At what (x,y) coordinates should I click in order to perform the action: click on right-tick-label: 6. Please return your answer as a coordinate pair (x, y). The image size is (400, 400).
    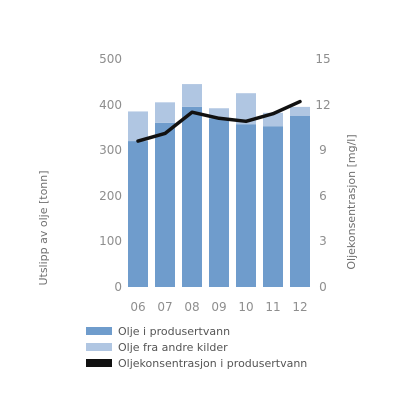
    Looking at the image, I should click on (323, 196).